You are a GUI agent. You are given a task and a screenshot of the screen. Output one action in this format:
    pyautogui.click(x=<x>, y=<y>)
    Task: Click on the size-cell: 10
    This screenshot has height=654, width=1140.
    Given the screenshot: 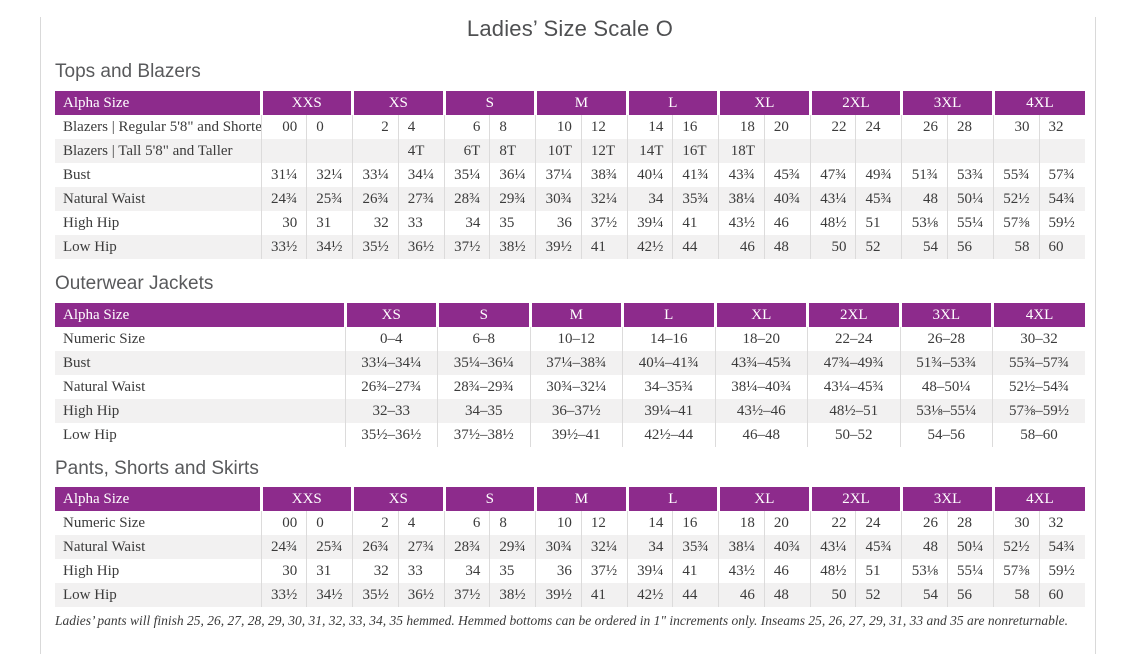 What is the action you would take?
    pyautogui.click(x=558, y=127)
    